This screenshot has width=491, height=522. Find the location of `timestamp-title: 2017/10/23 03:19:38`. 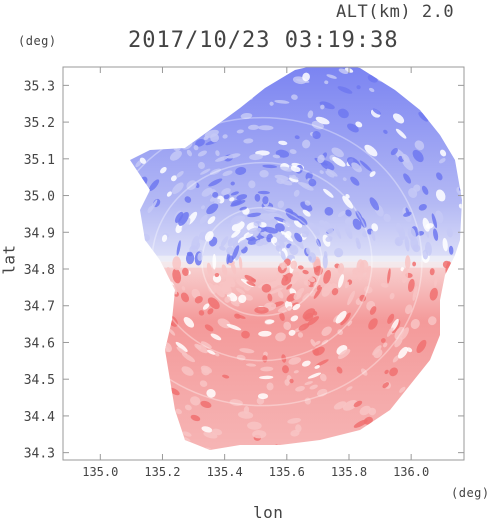

timestamp-title: 2017/10/23 03:19:38 is located at coordinates (263, 40).